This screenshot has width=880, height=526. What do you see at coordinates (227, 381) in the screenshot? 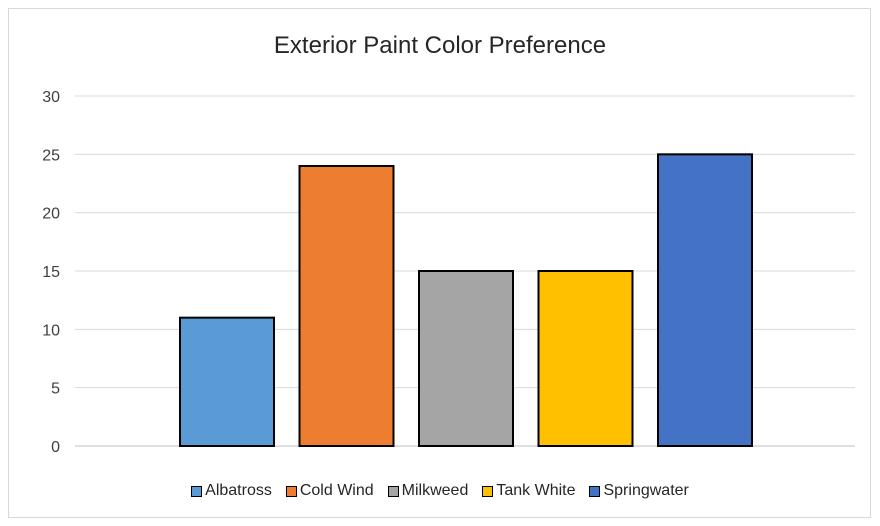
I see `bar-albatross` at bounding box center [227, 381].